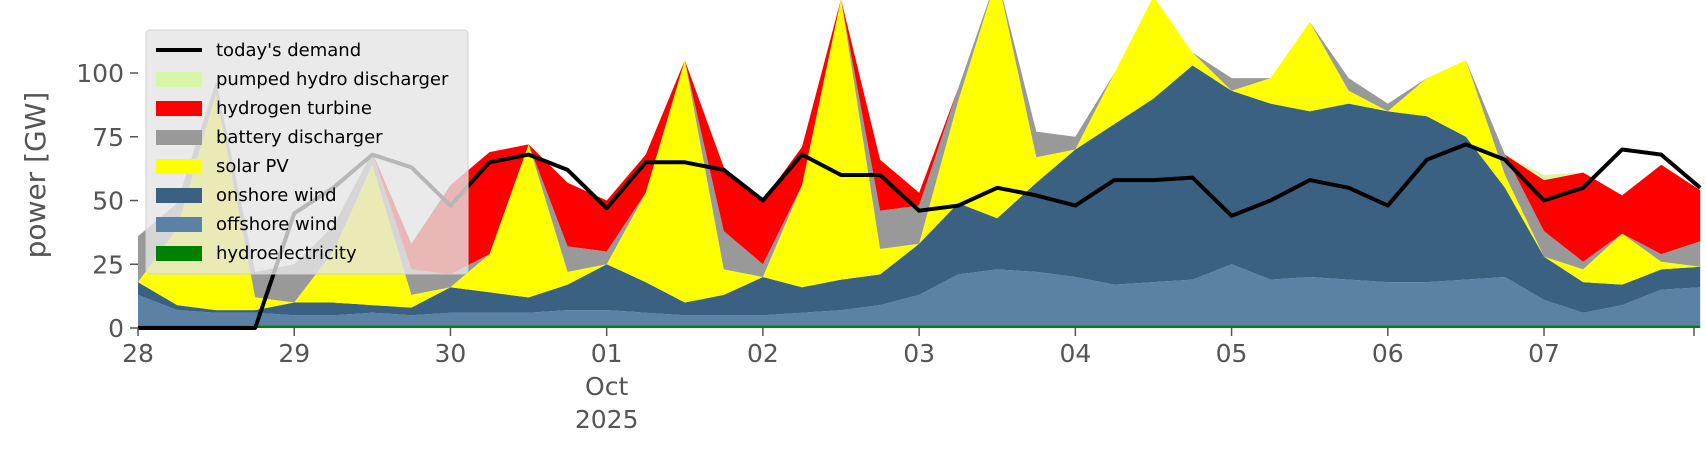  Describe the element at coordinates (294, 353) in the screenshot. I see `x-tick-label: 29` at that location.